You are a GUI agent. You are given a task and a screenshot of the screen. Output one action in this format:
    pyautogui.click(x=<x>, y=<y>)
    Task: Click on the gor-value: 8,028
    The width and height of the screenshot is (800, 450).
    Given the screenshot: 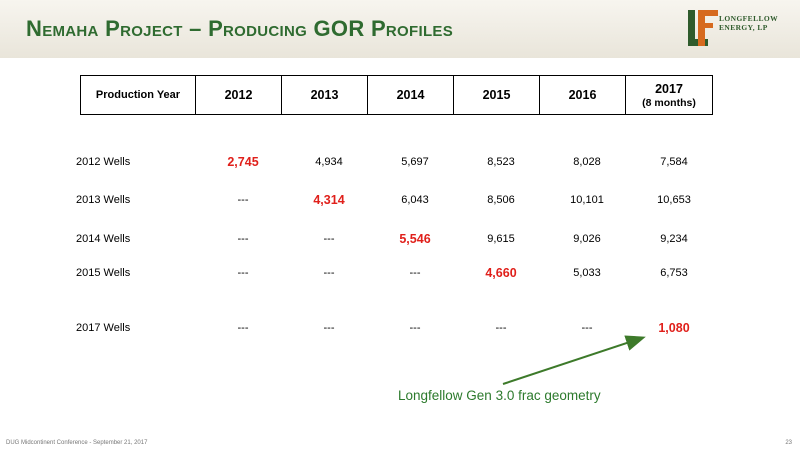 What is the action you would take?
    pyautogui.click(x=587, y=162)
    